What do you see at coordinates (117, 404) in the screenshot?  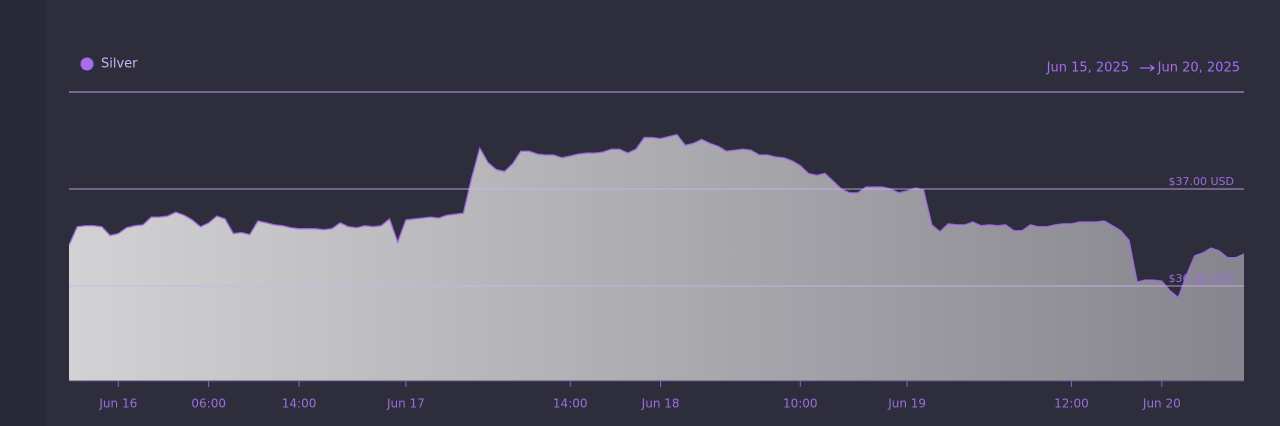 I see `x-tick-label: Jun 16` at bounding box center [117, 404].